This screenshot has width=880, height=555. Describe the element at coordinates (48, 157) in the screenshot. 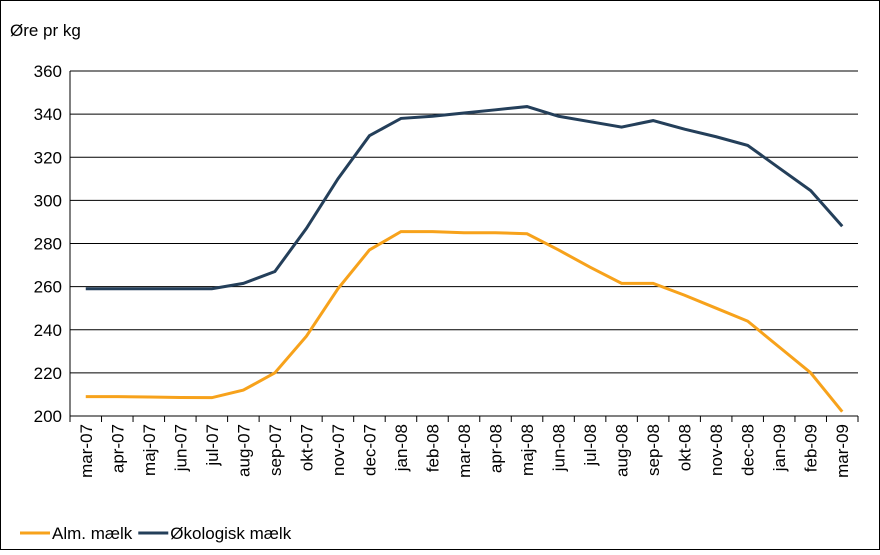

I see `y-tick-label: 320` at that location.